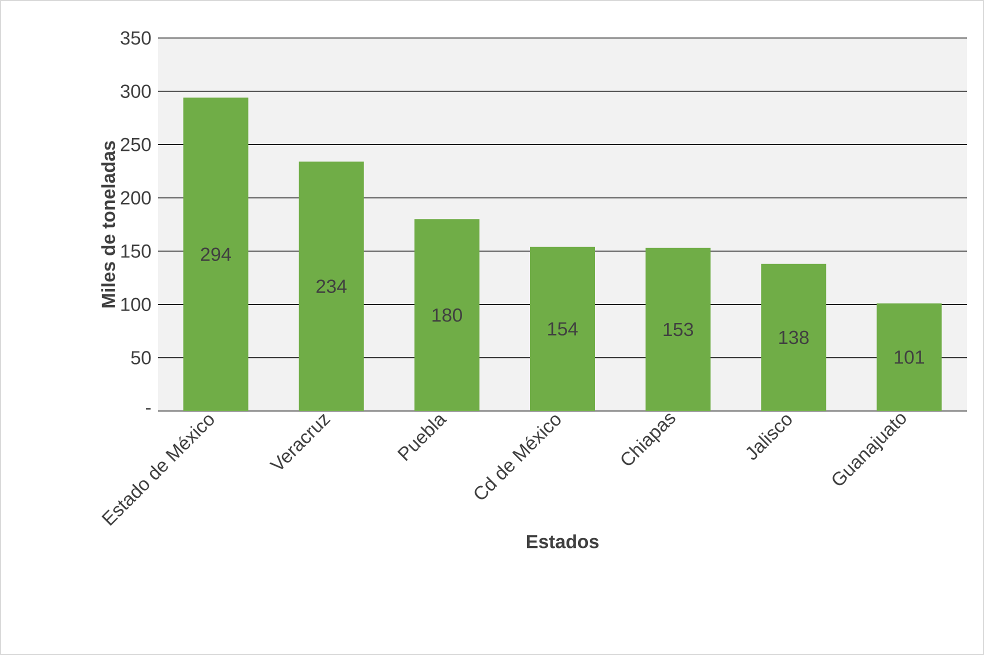 Image resolution: width=984 pixels, height=655 pixels. Describe the element at coordinates (135, 38) in the screenshot. I see `y-tick-label: 350` at that location.